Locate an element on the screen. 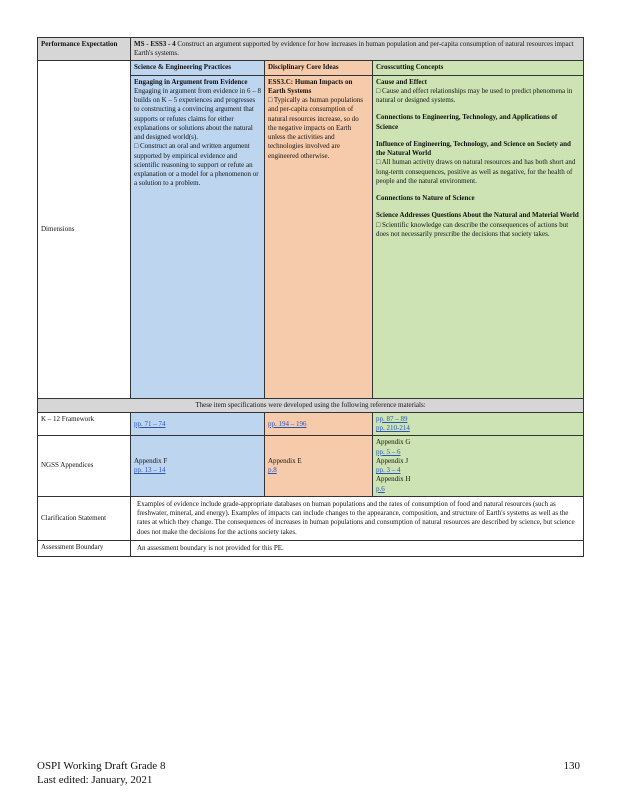  dimensions-label: Dimensions is located at coordinates (84, 229).